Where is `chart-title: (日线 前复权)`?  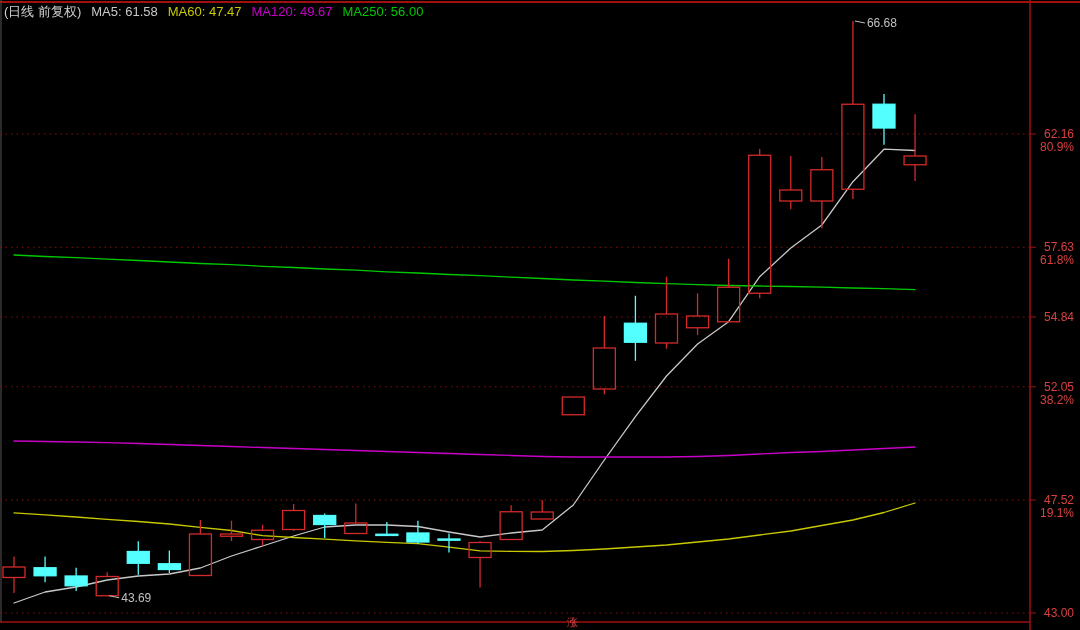 chart-title: (日线 前复权) is located at coordinates (43, 11).